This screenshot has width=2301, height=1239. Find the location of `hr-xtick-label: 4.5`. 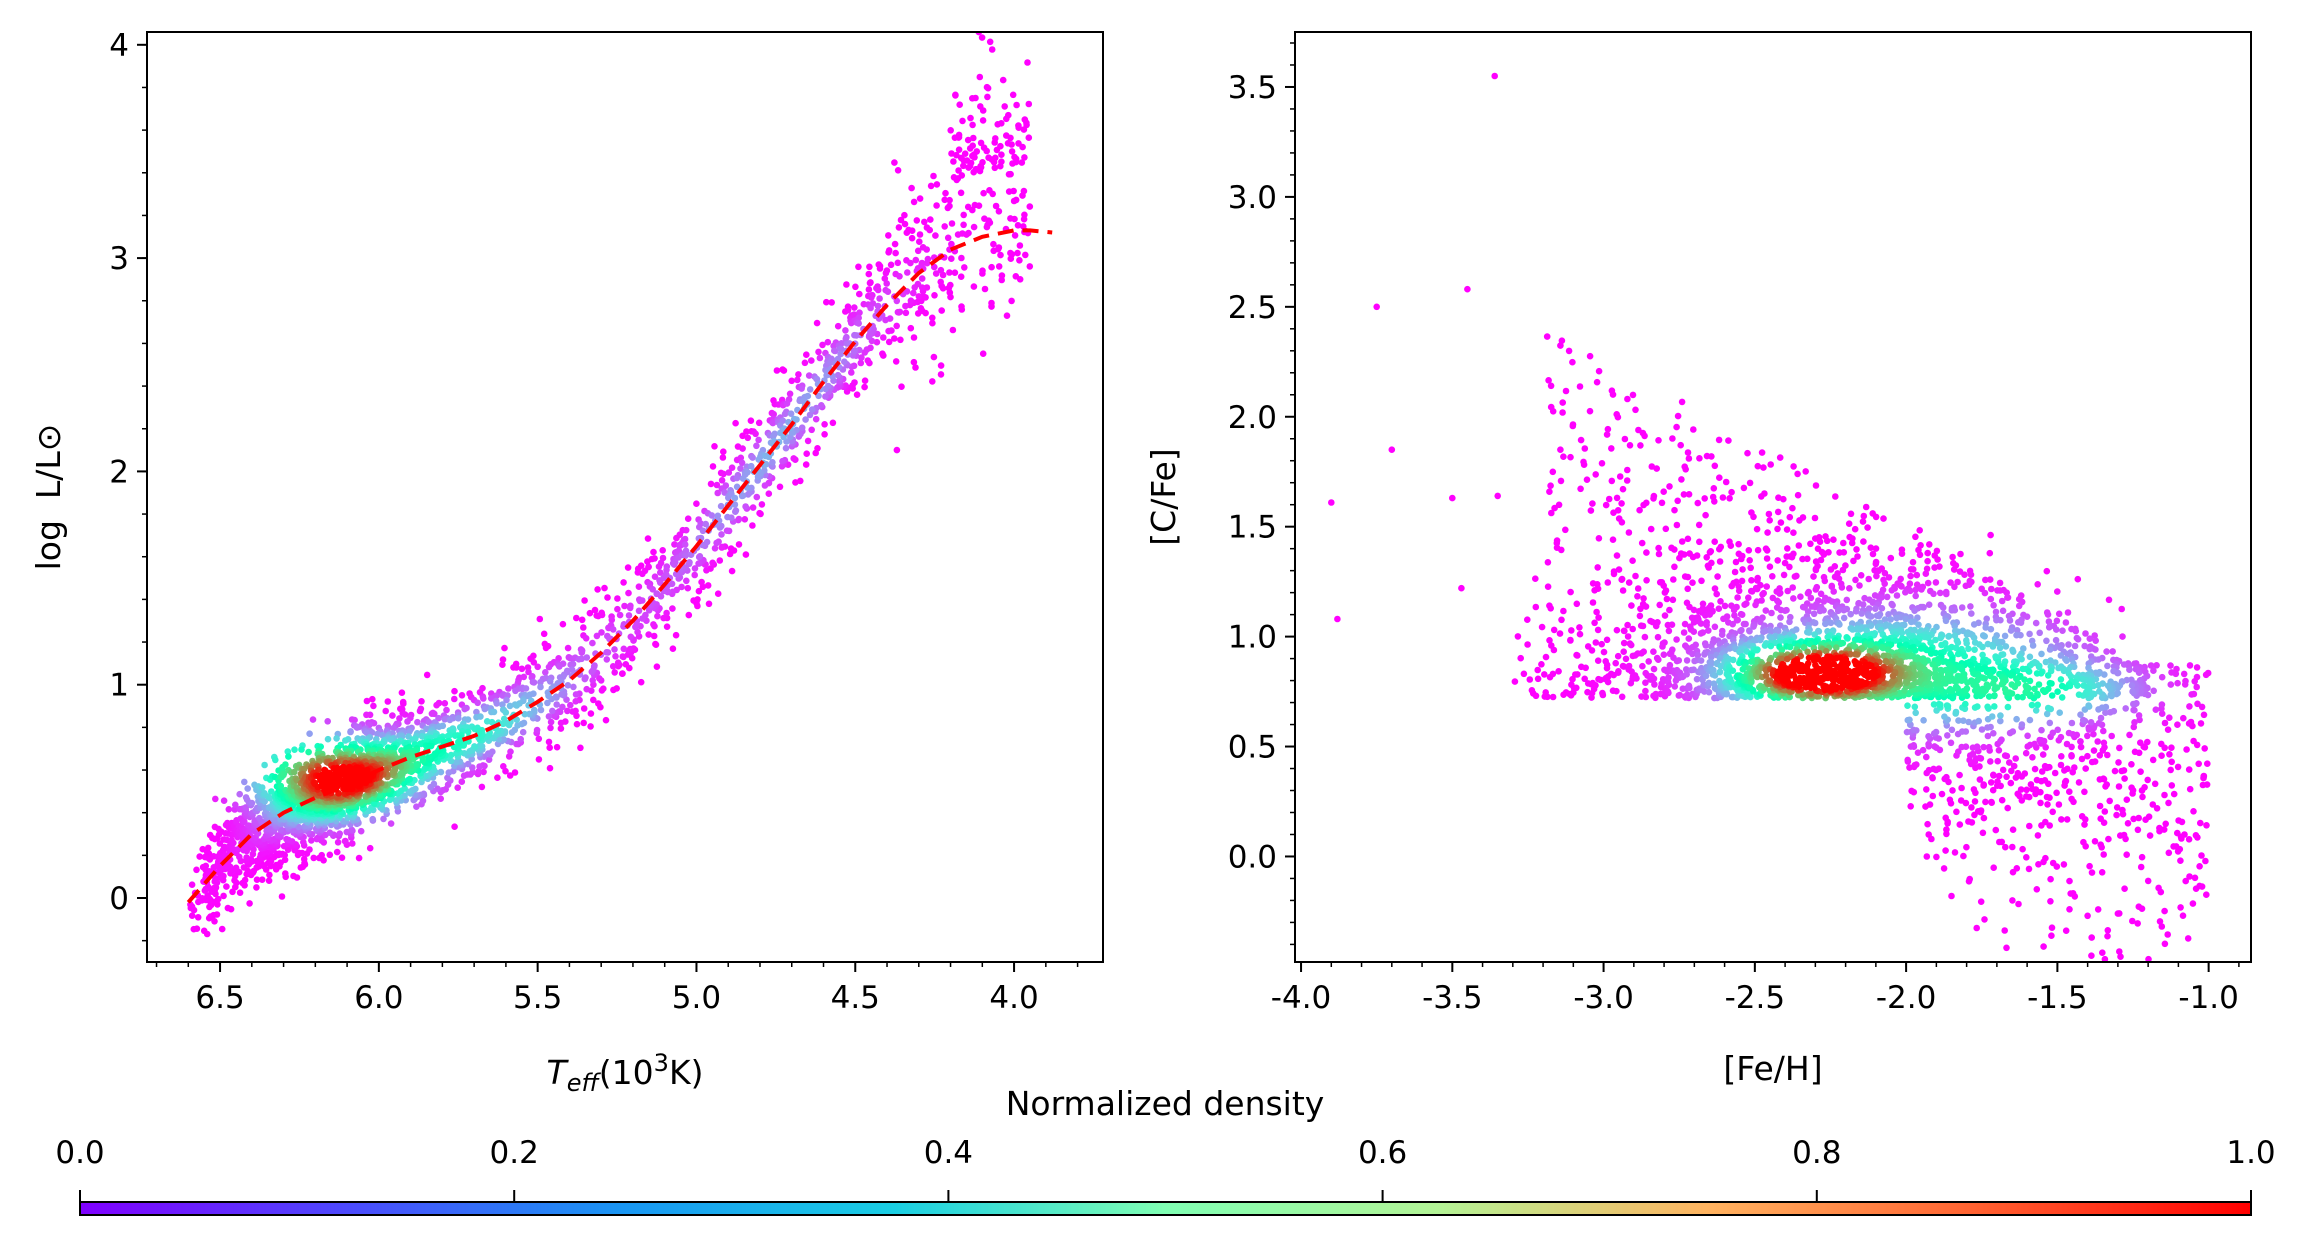

hr-xtick-label: 4.5 is located at coordinates (855, 998).